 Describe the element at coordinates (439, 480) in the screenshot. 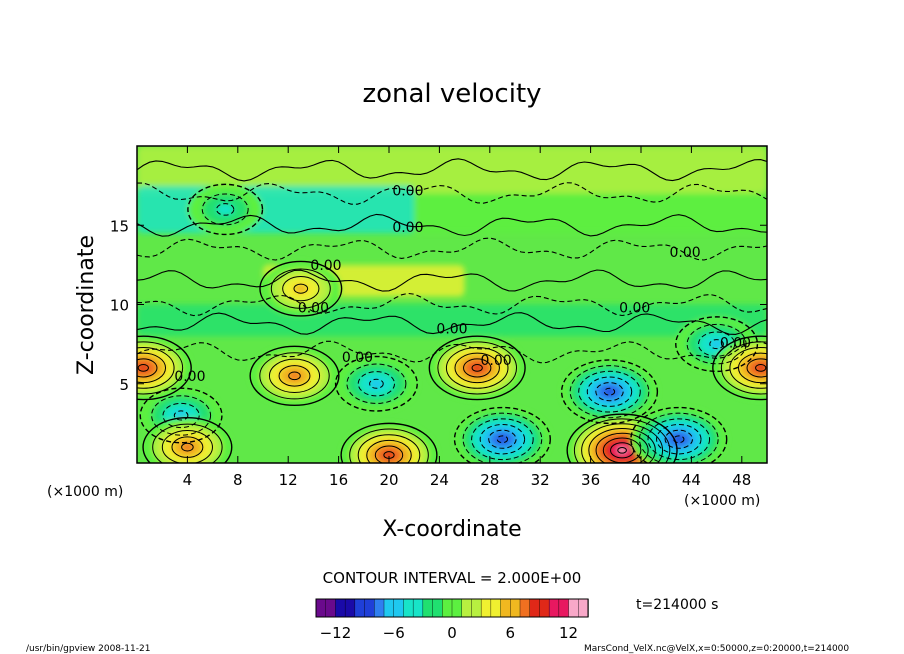

I see `x-tick-label: 24` at that location.